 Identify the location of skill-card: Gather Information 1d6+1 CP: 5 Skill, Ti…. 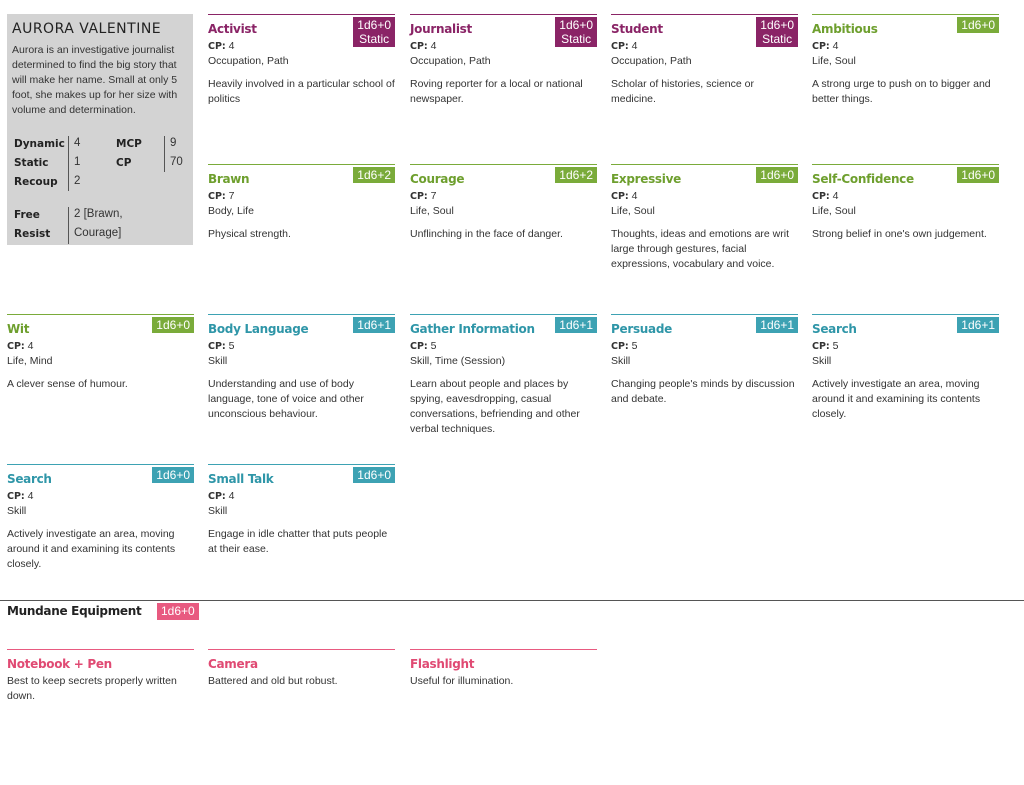
(503, 374).